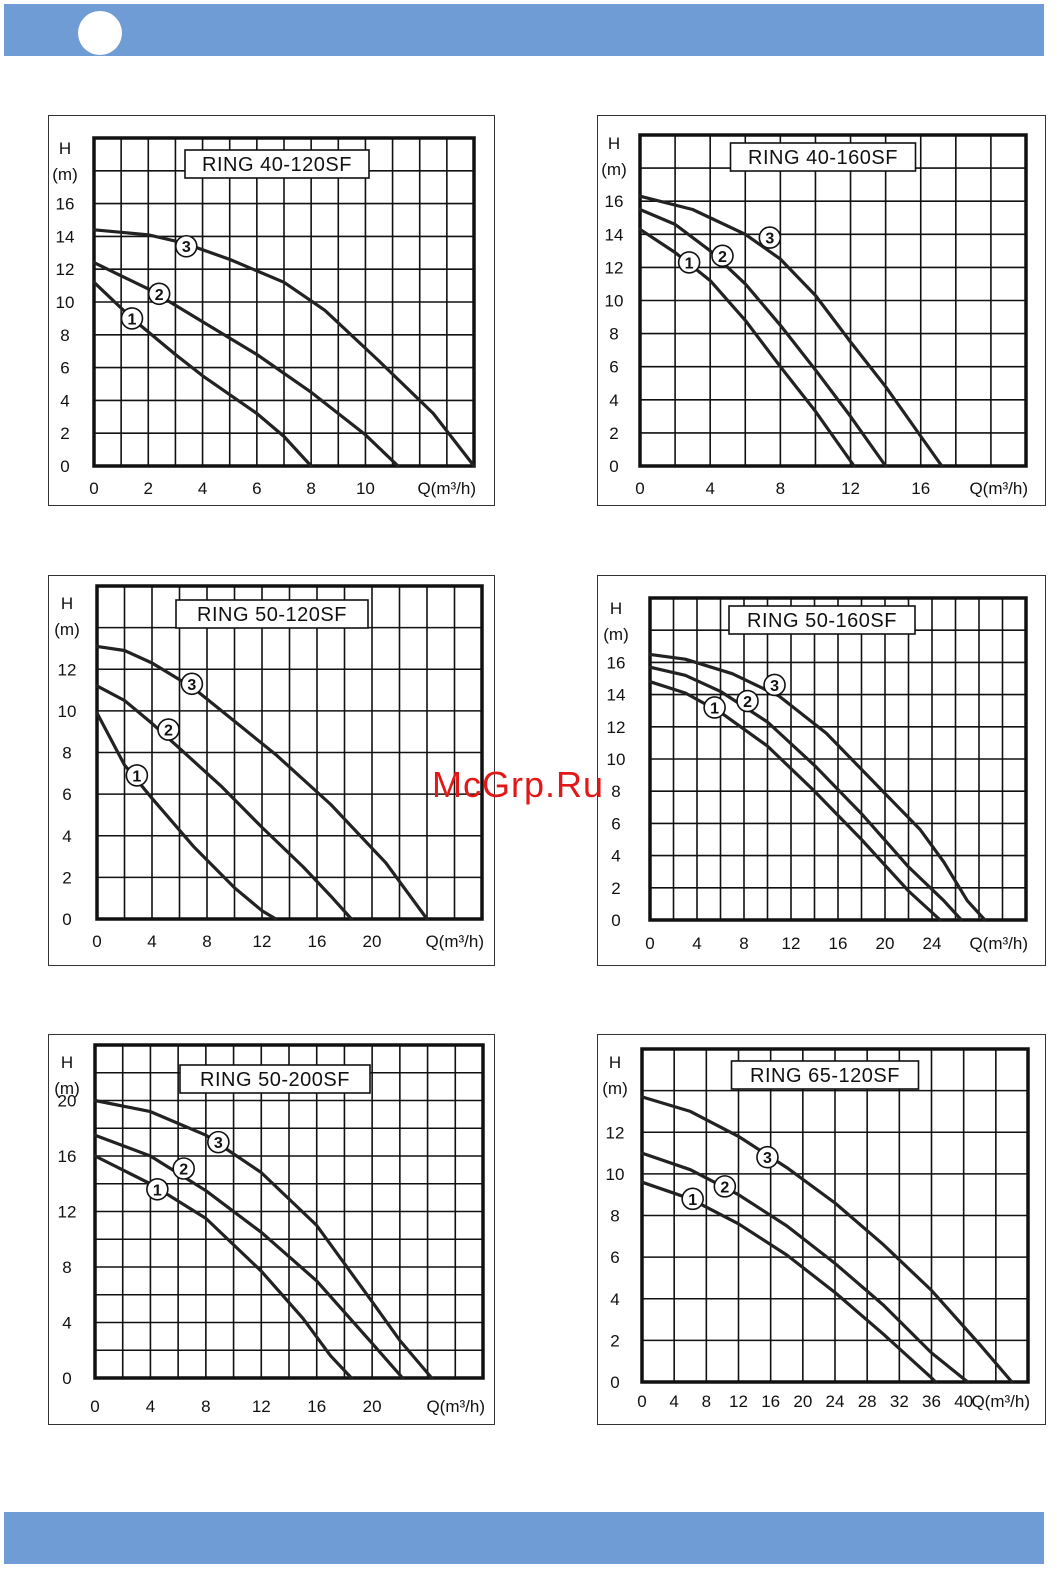 The height and width of the screenshot is (1591, 1064). What do you see at coordinates (899, 1401) in the screenshot?
I see `x-tick-label: 32` at bounding box center [899, 1401].